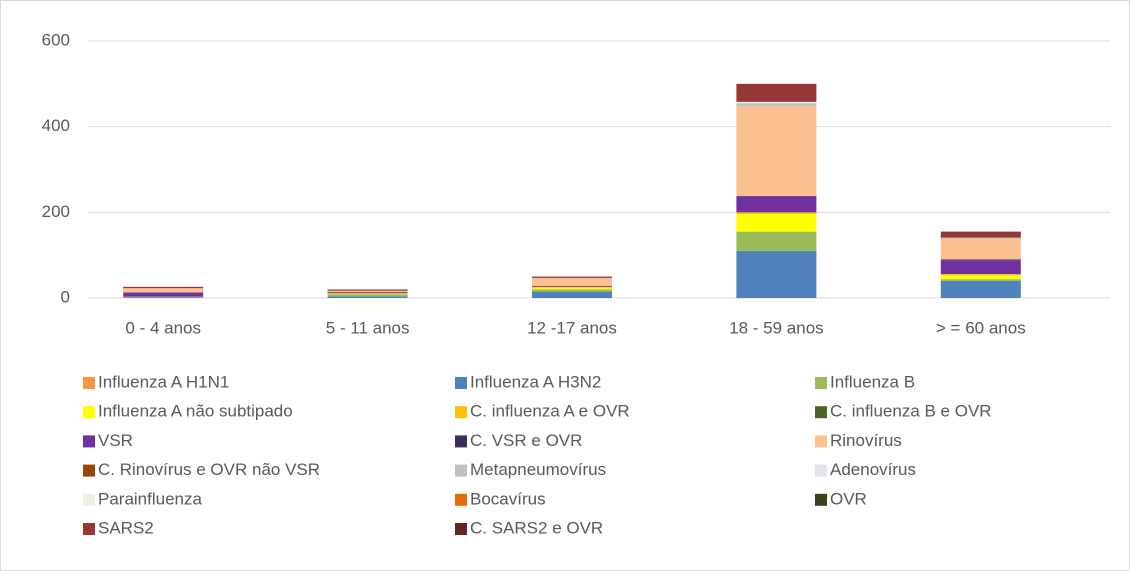  Describe the element at coordinates (150, 498) in the screenshot. I see `legend-label: Parainfluenza` at that location.